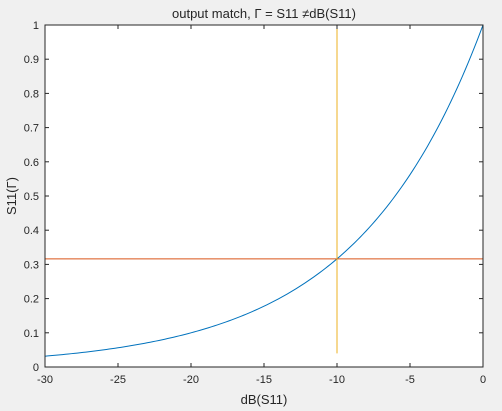  Describe the element at coordinates (118, 380) in the screenshot. I see `x-tick-label: -25` at that location.